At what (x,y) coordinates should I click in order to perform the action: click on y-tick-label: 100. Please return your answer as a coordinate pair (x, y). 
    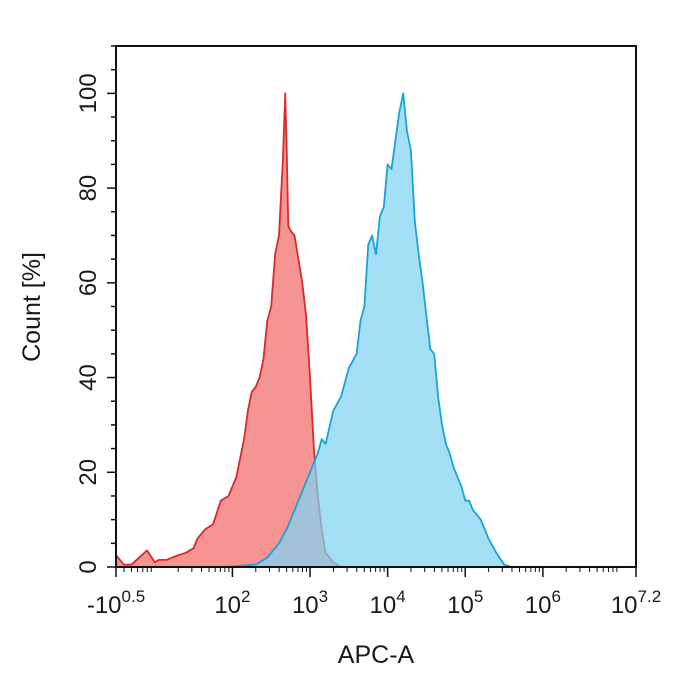
    Looking at the image, I should click on (88, 93).